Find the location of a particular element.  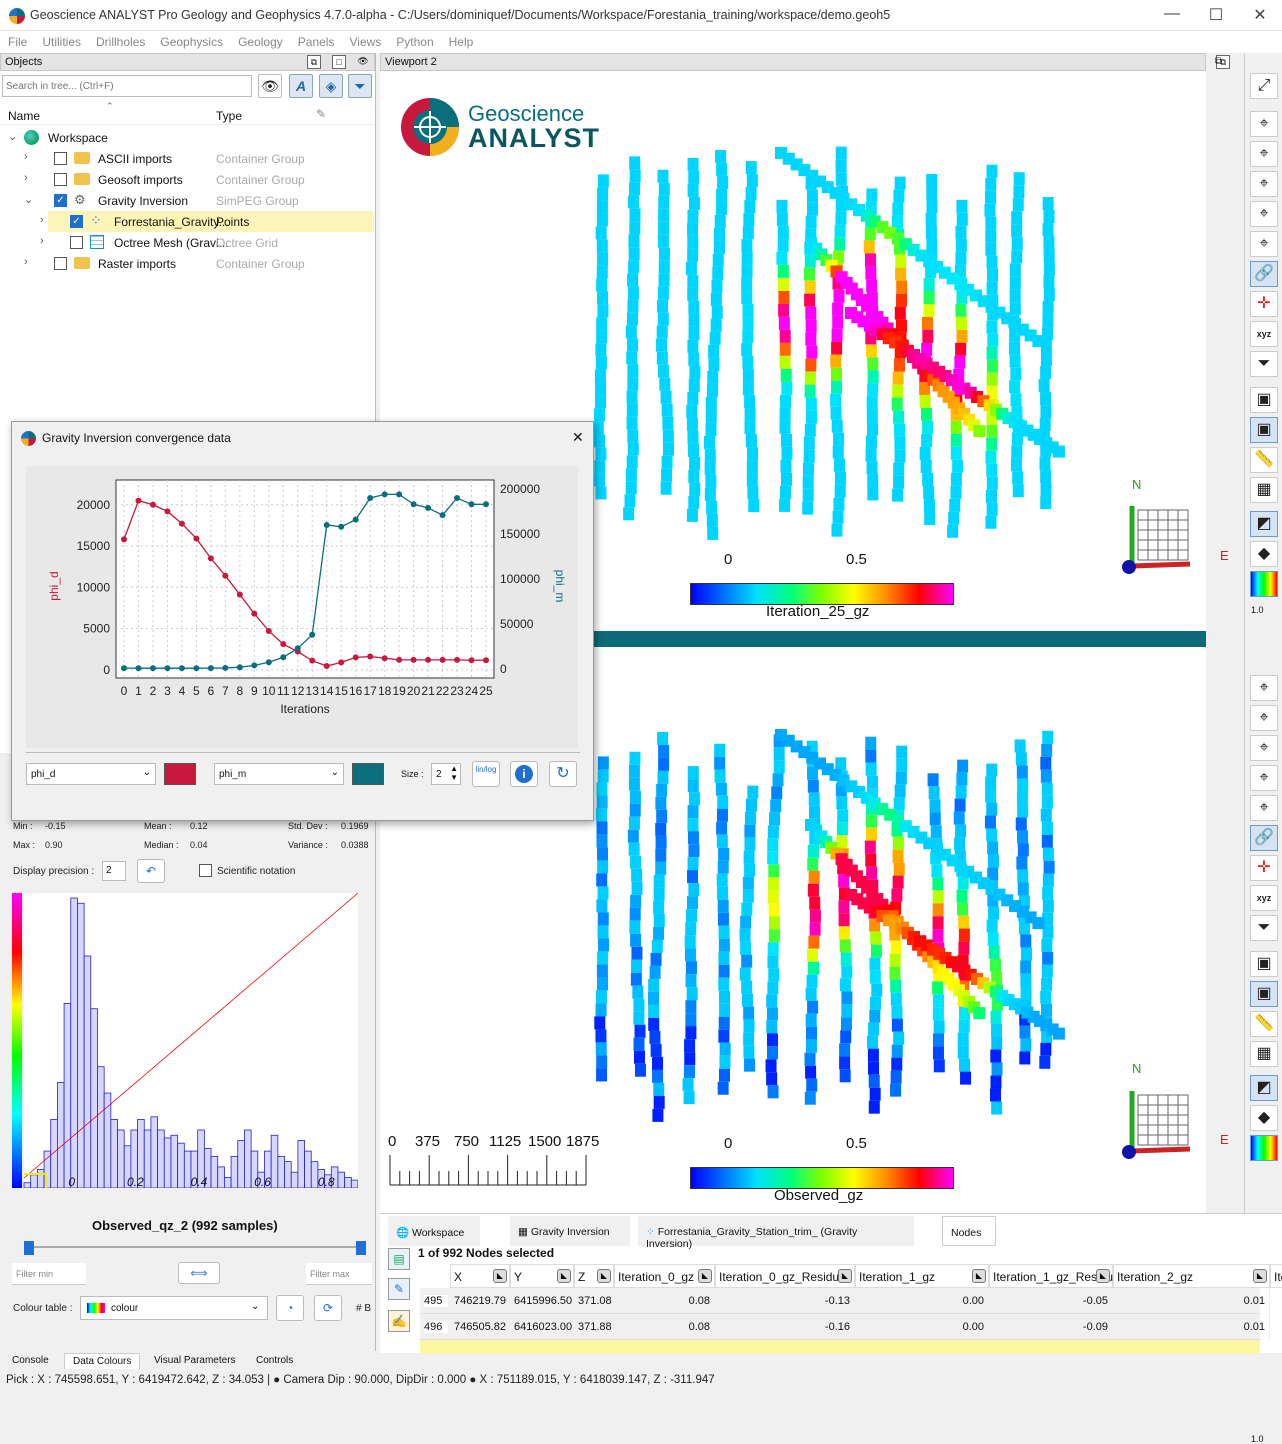

filter-link-button: ⟺ is located at coordinates (199, 1273).